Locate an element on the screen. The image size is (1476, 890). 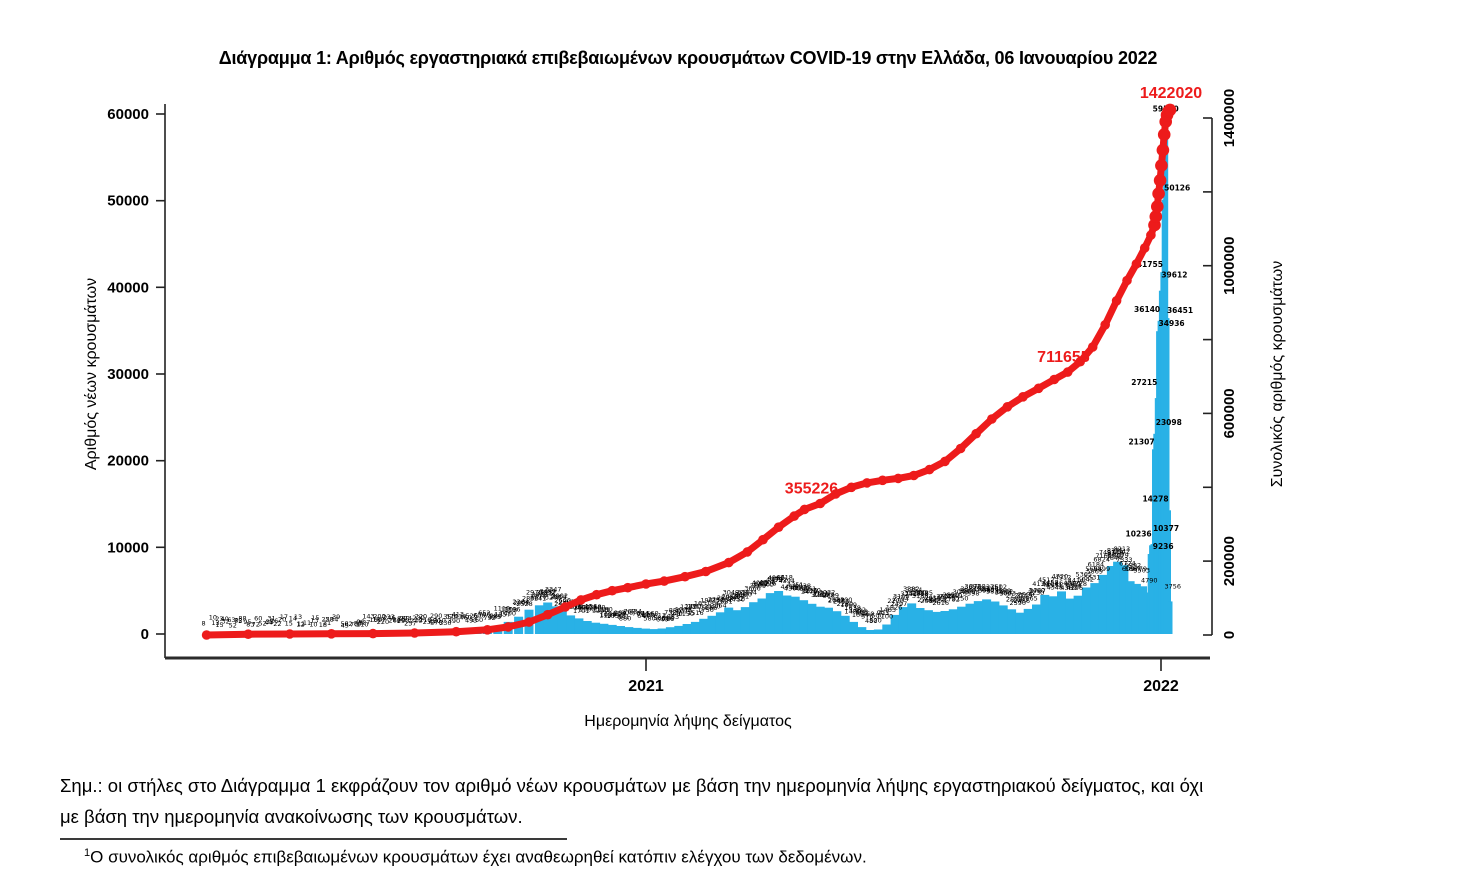
svg-text: 50126 is located at coordinates (1177, 188).